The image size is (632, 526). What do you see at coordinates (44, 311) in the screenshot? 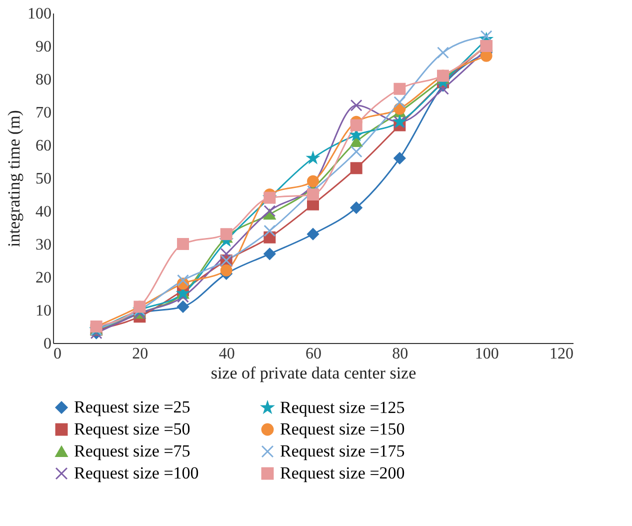
I see `y-tick-label: 10` at bounding box center [44, 311].